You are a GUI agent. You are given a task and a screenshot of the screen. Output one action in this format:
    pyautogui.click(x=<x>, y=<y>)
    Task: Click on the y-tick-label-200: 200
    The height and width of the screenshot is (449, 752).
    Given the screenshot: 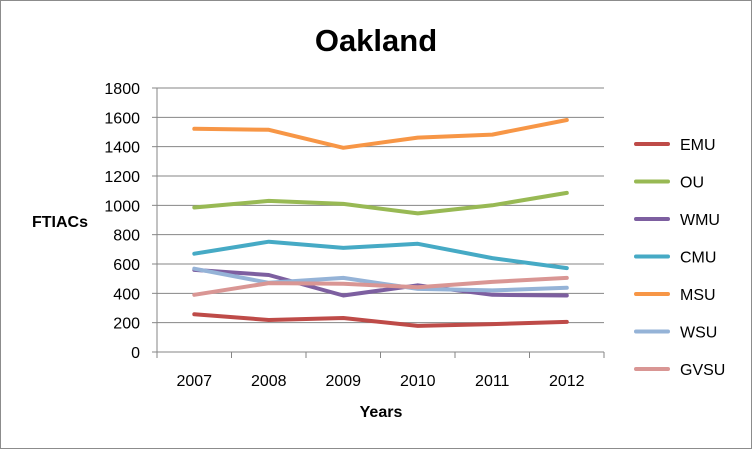 What is the action you would take?
    pyautogui.click(x=126, y=324)
    